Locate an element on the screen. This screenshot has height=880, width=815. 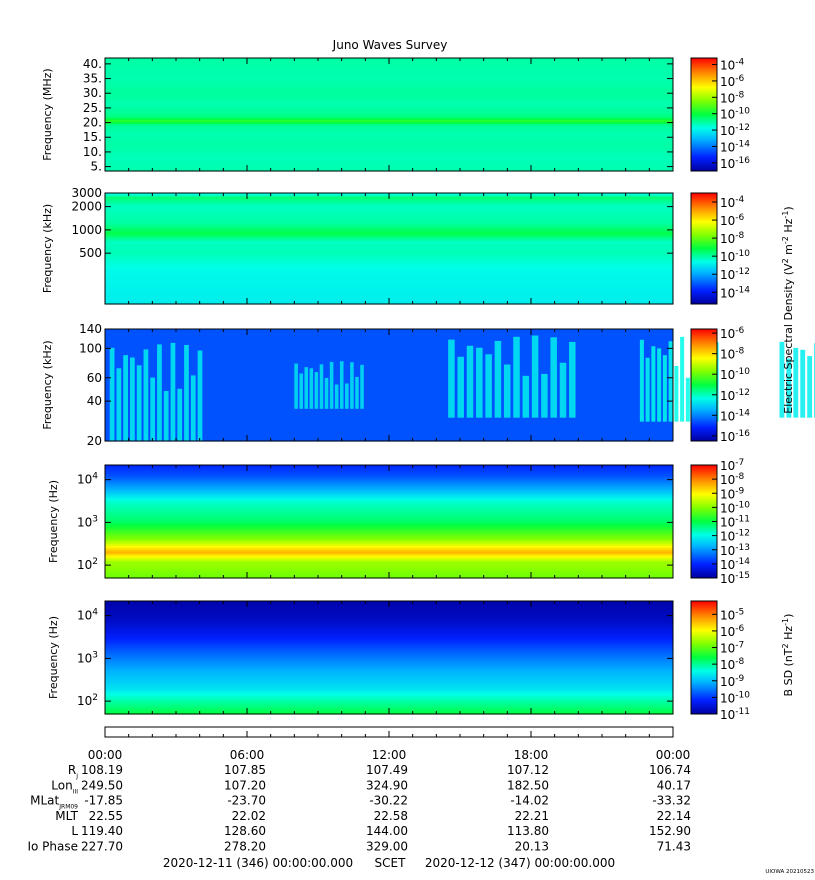
colorbar-tick-label: 10-6 is located at coordinates (732, 81).